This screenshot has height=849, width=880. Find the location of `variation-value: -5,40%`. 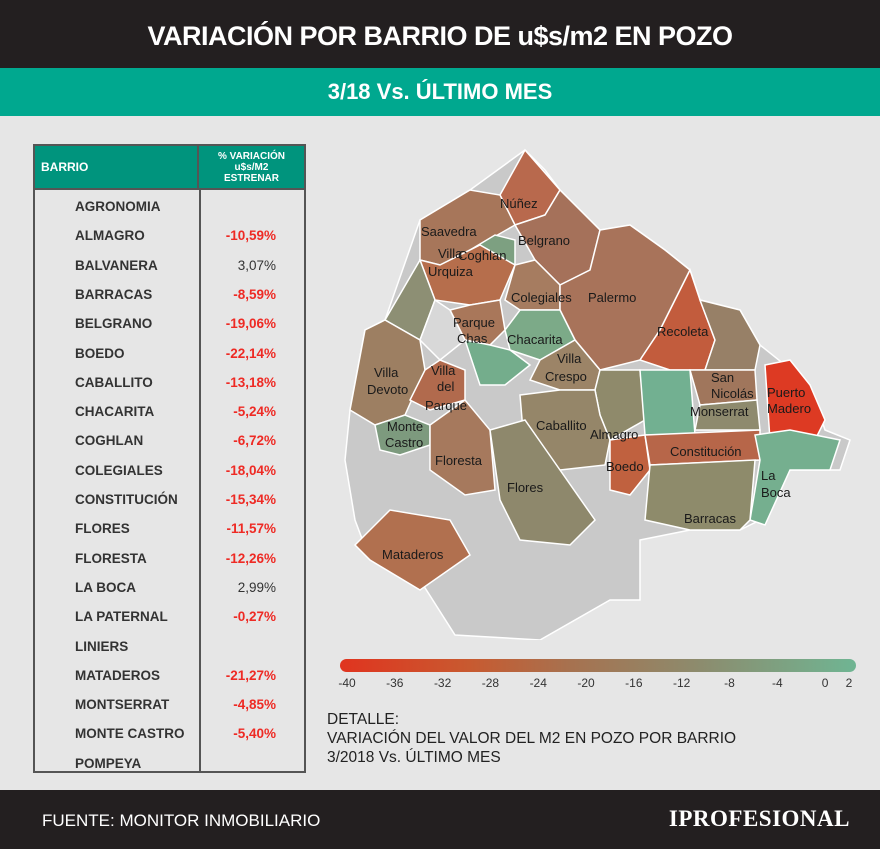

variation-value: -5,40% is located at coordinates (254, 734).